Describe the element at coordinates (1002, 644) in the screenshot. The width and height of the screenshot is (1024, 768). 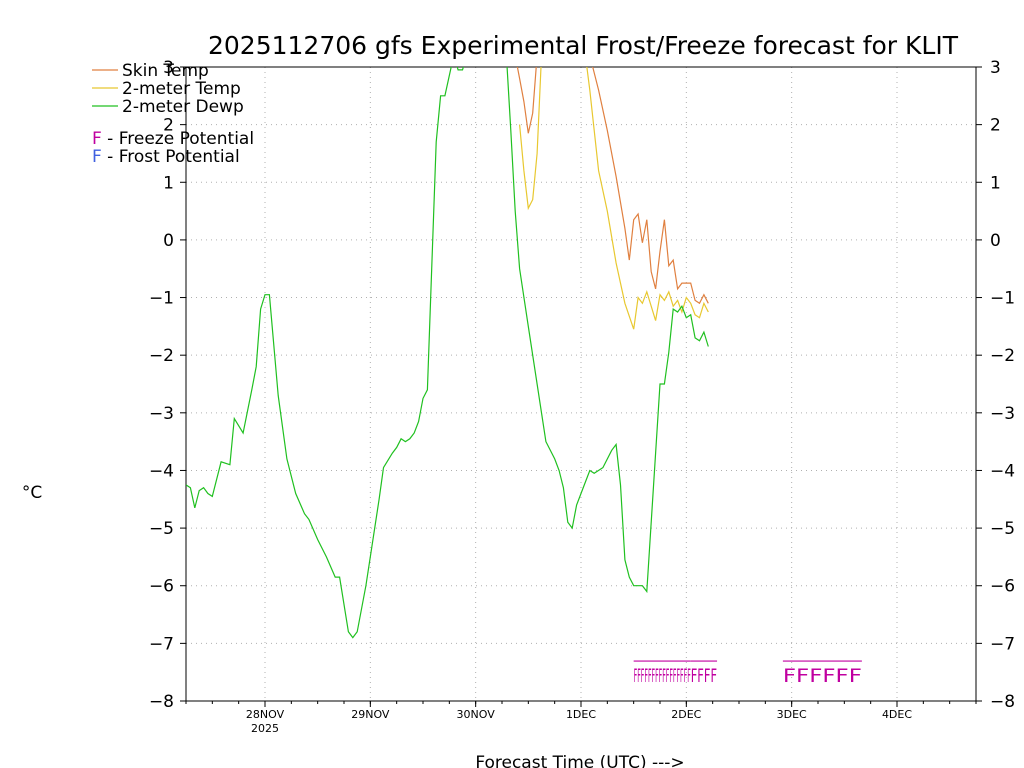
I see `y-tick-label-right: −7` at that location.